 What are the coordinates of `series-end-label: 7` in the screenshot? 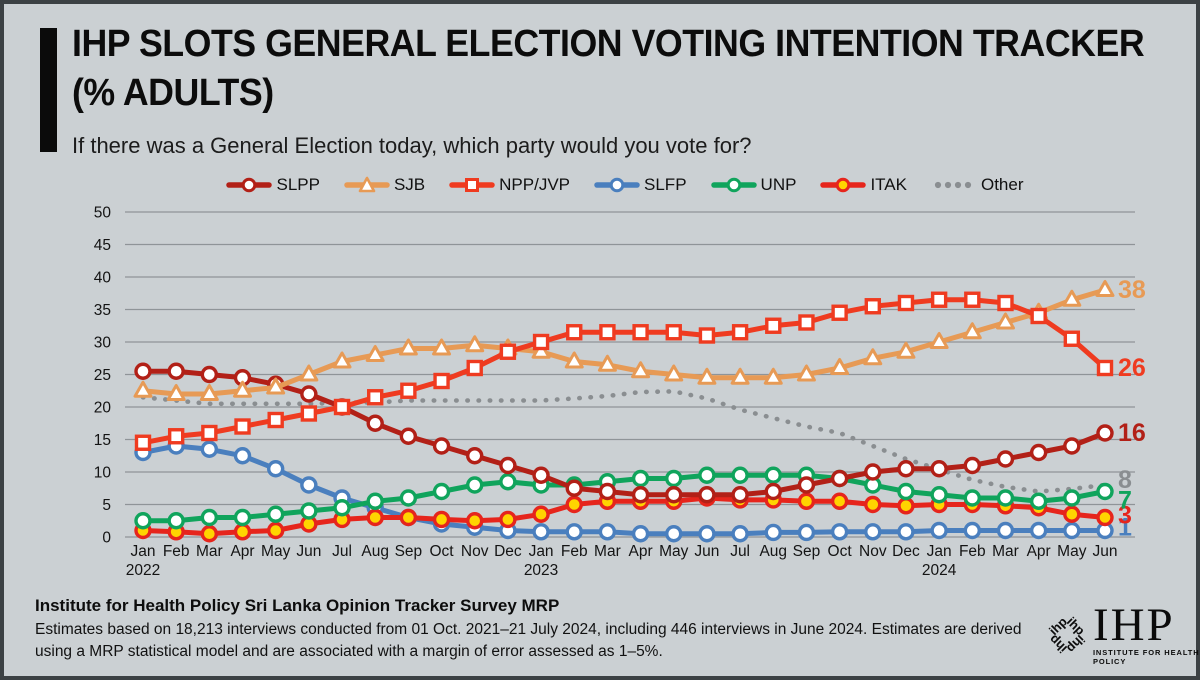 It's located at (1125, 501).